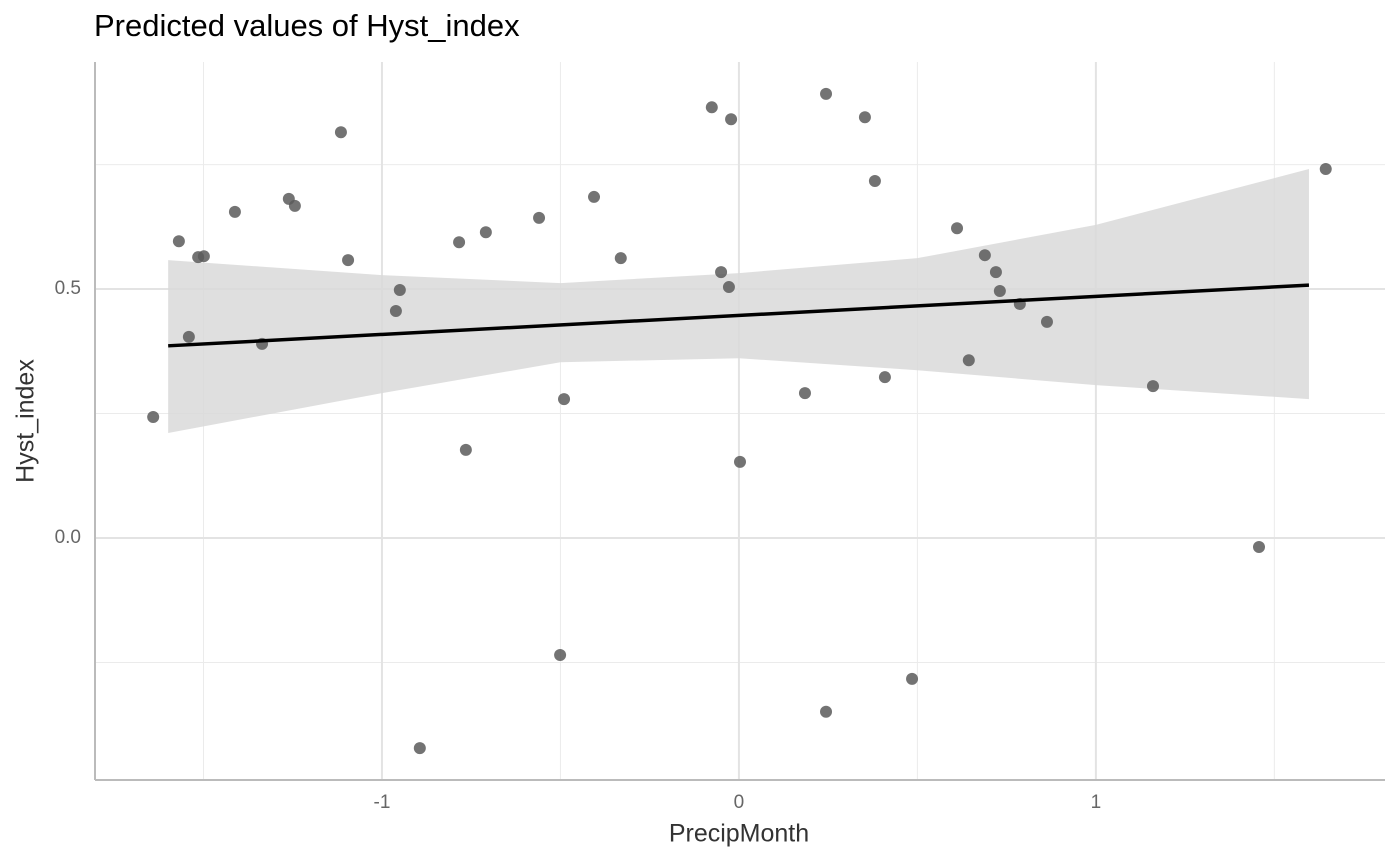 The height and width of the screenshot is (865, 1400). Describe the element at coordinates (307, 25) in the screenshot. I see `chart-title: Predicted values of Hyst_index` at that location.